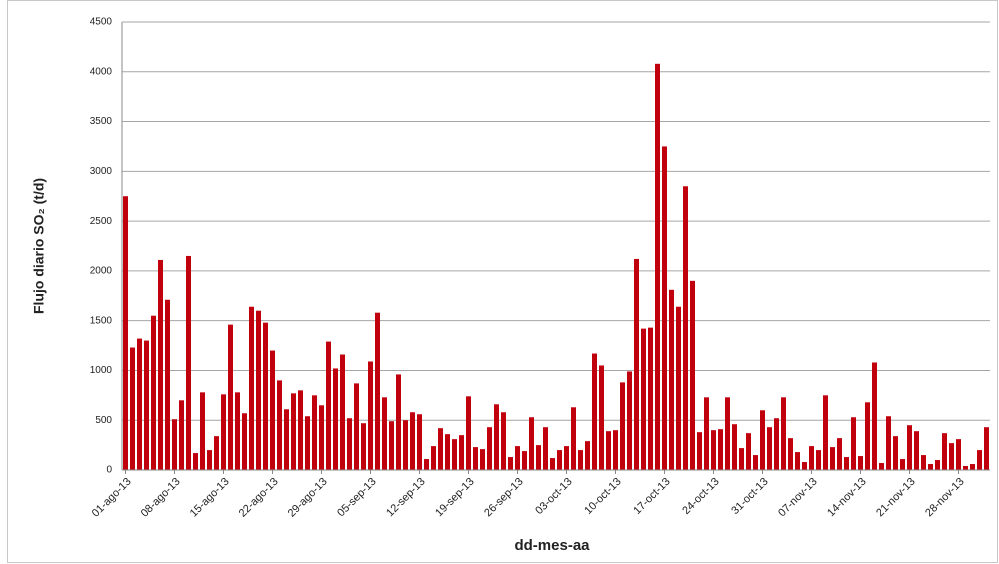  I want to click on y-tick-label: 500, so click(103, 420).